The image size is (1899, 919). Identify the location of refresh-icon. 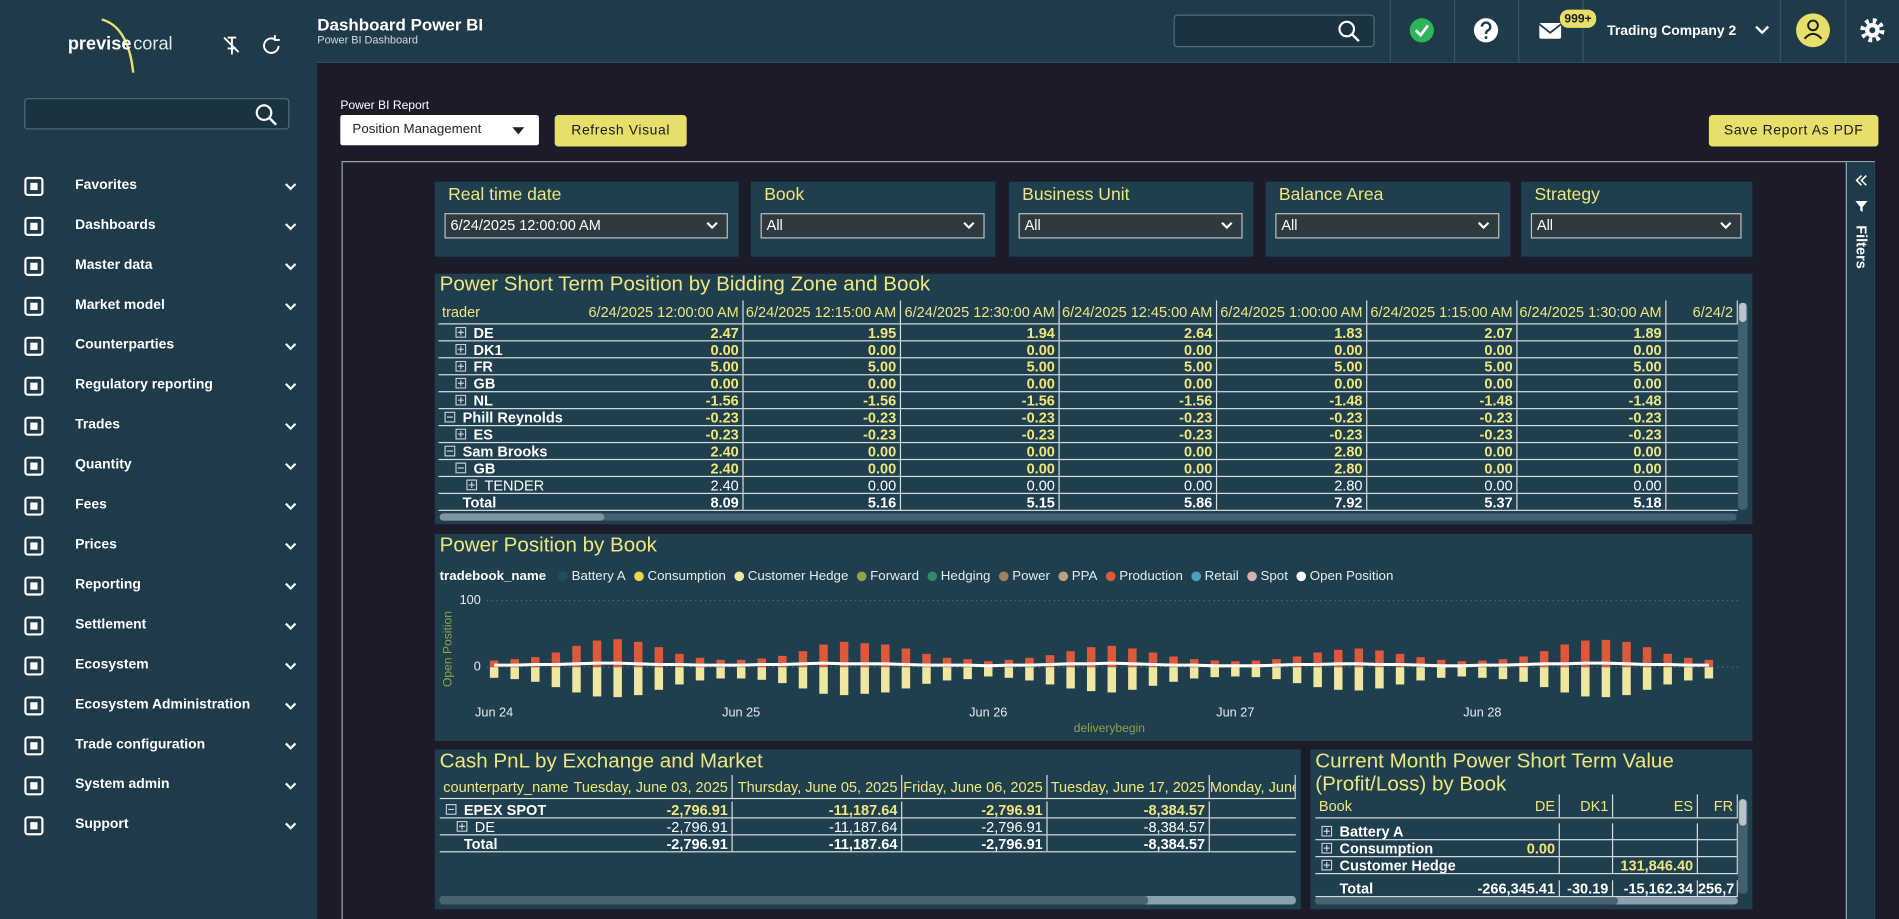
(271, 44).